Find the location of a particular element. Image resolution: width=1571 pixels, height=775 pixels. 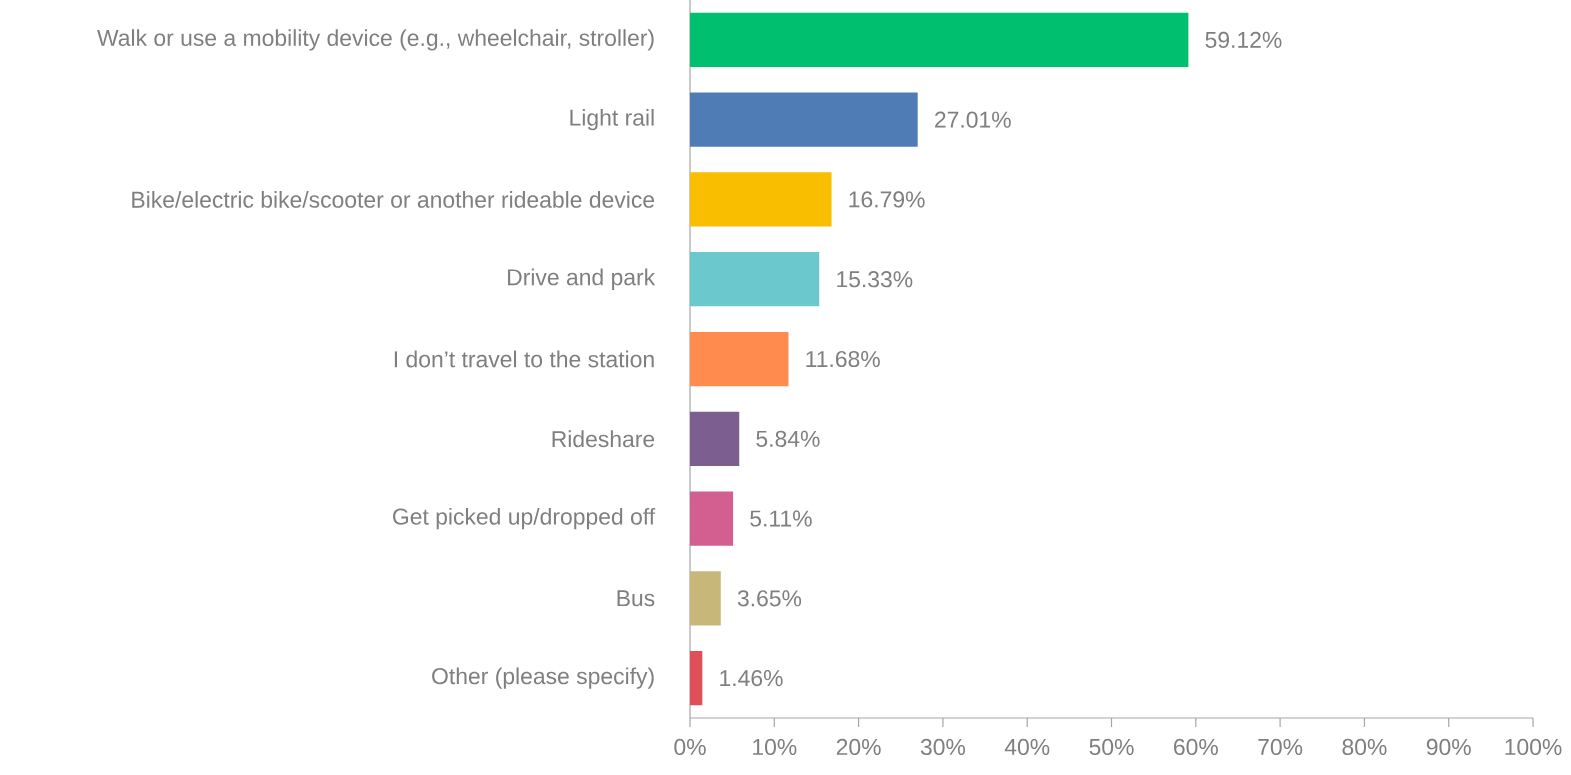

y-tick-label: Walk or use a mobility device (e.g., wheelchair, stroller) is located at coordinates (375, 40).